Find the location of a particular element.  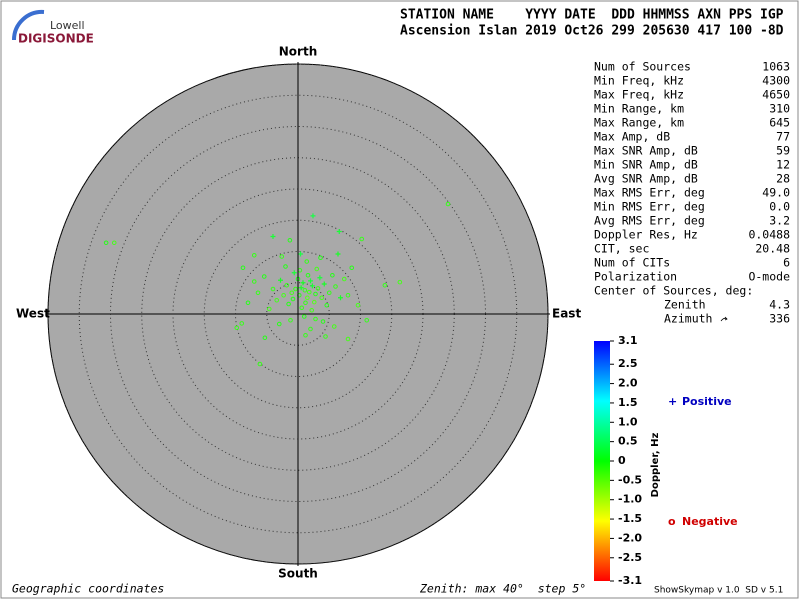

stat-label: Polarization is located at coordinates (635, 277).